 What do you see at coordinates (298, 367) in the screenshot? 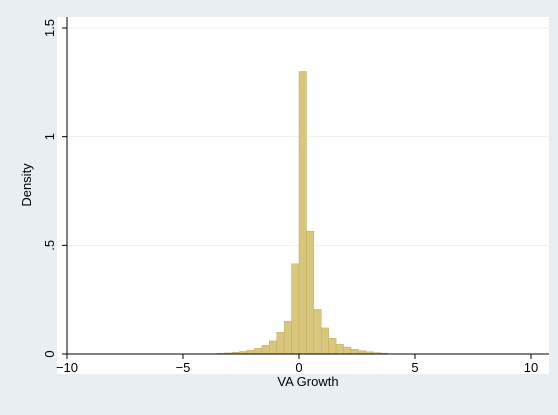
I see `x-tick-label: 0` at bounding box center [298, 367].